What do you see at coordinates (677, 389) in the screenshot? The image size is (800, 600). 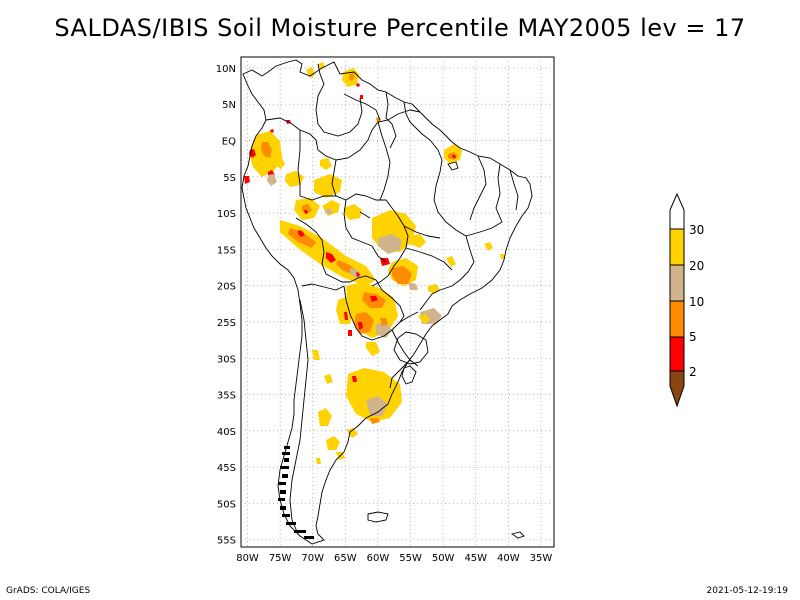 I see `legend-arrow-bottom` at bounding box center [677, 389].